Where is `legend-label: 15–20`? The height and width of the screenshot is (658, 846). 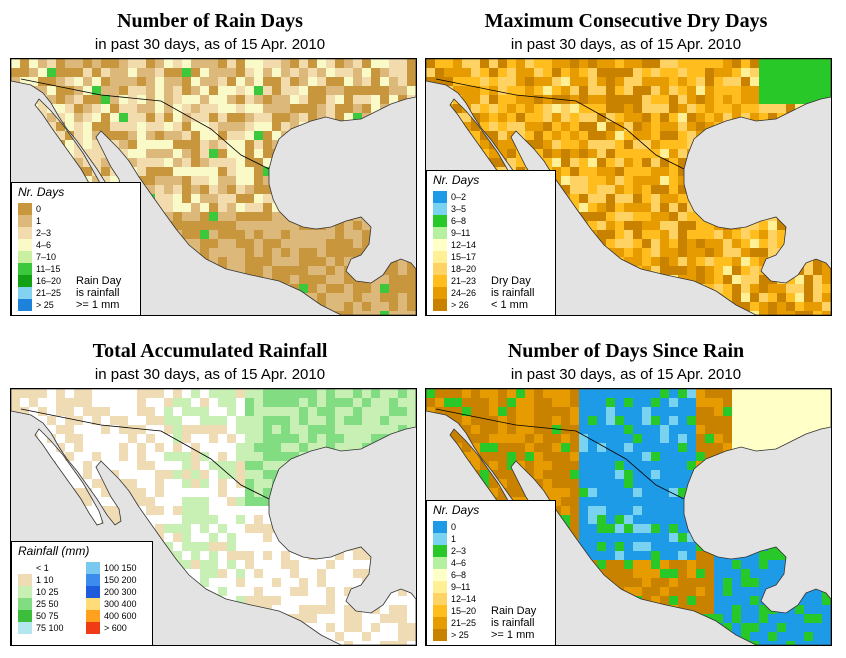 legend-label: 15–20 is located at coordinates (464, 611).